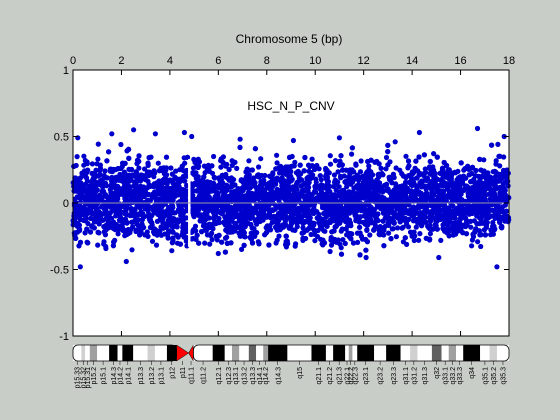 Image resolution: width=560 pixels, height=420 pixels. I want to click on chart-title: Chromosome 5 (bp), so click(289, 39).